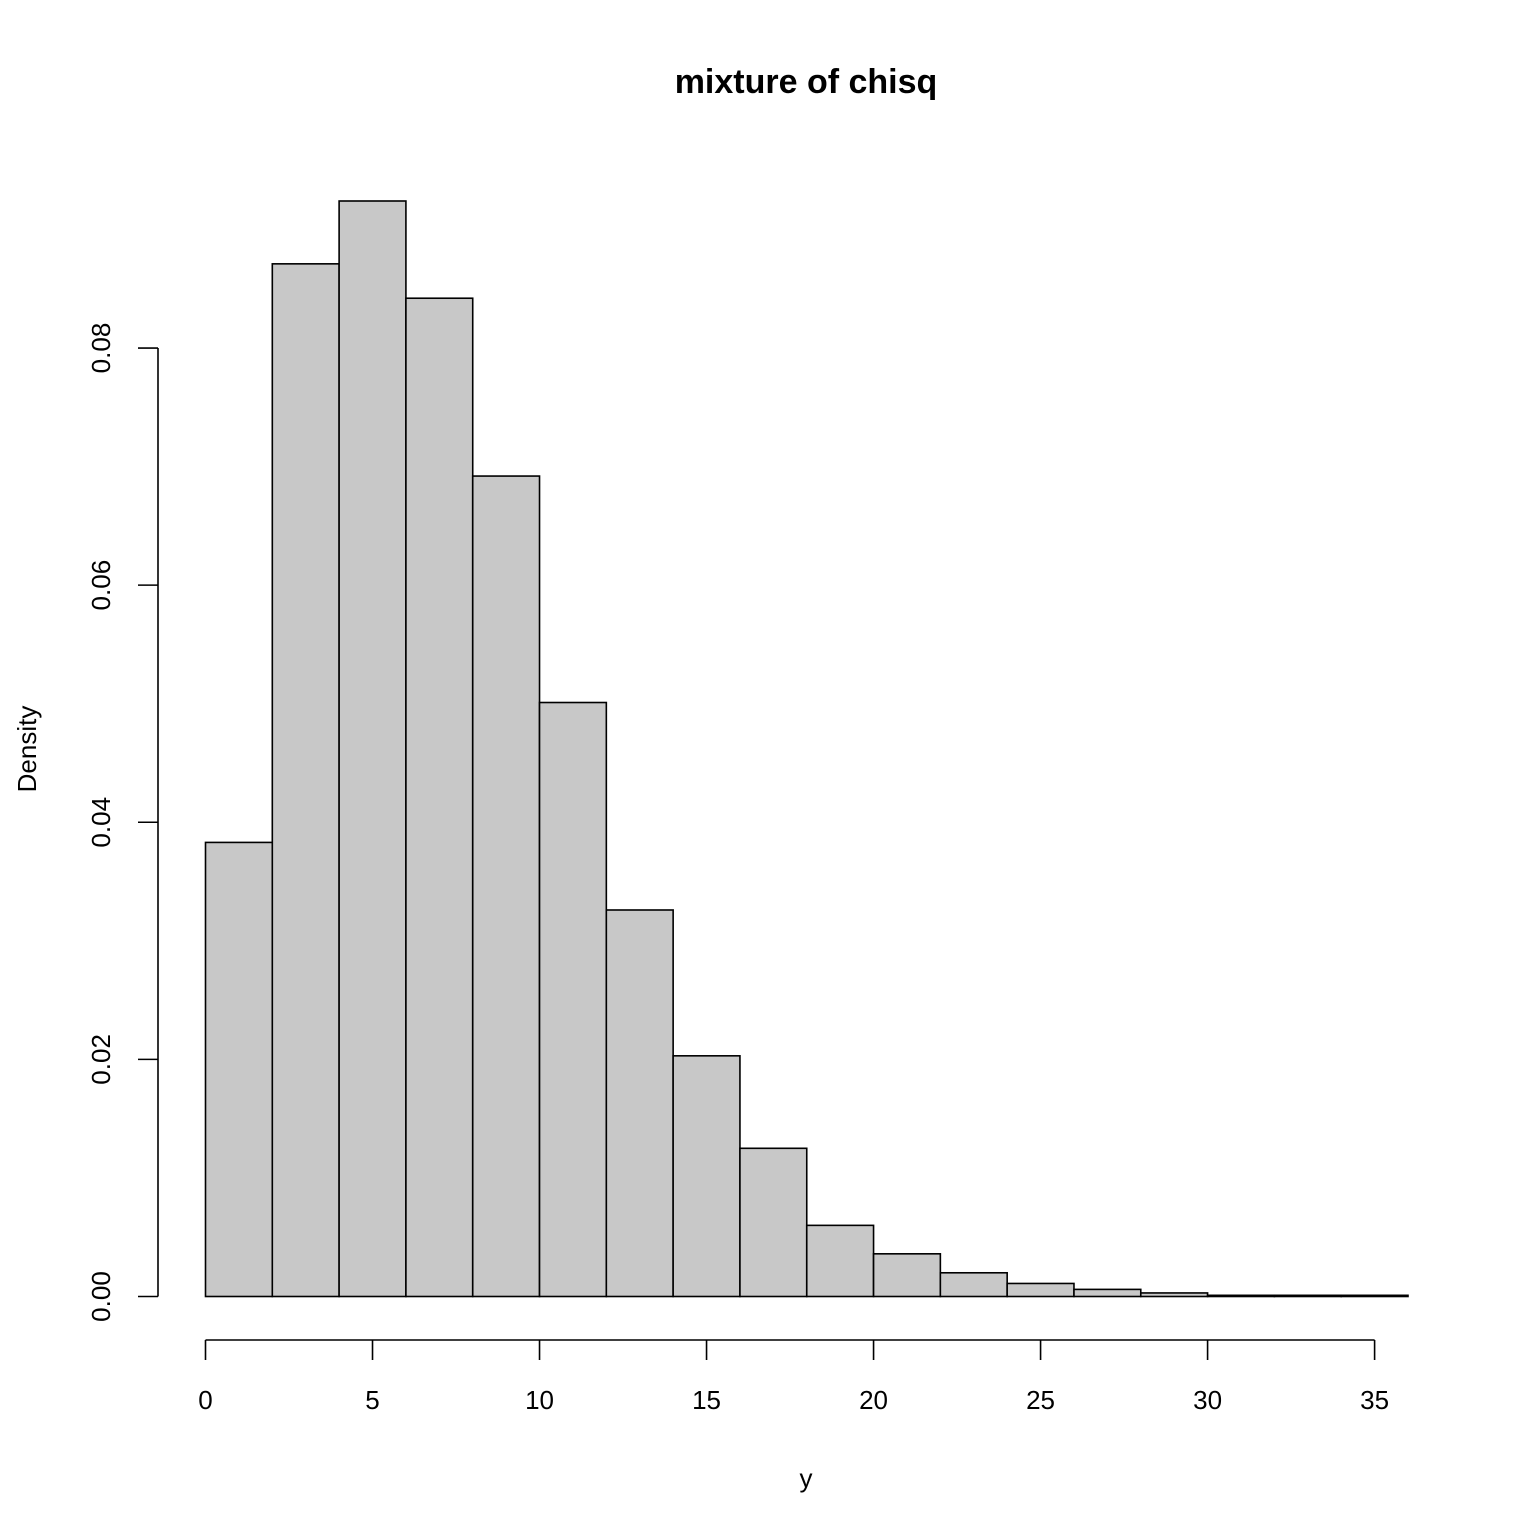  What do you see at coordinates (1374, 1400) in the screenshot?
I see `x-tick-label: 35` at bounding box center [1374, 1400].